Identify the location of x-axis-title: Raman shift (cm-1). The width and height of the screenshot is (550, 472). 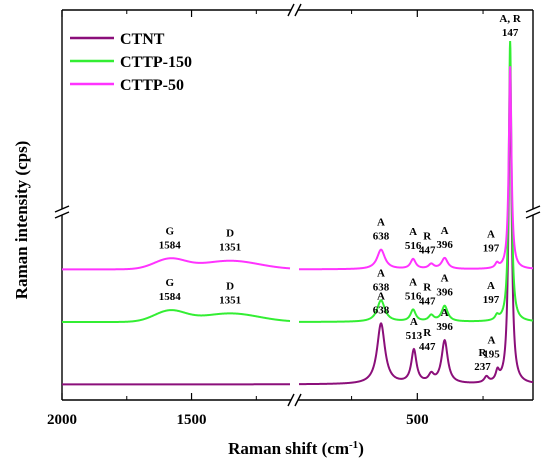
(296, 448).